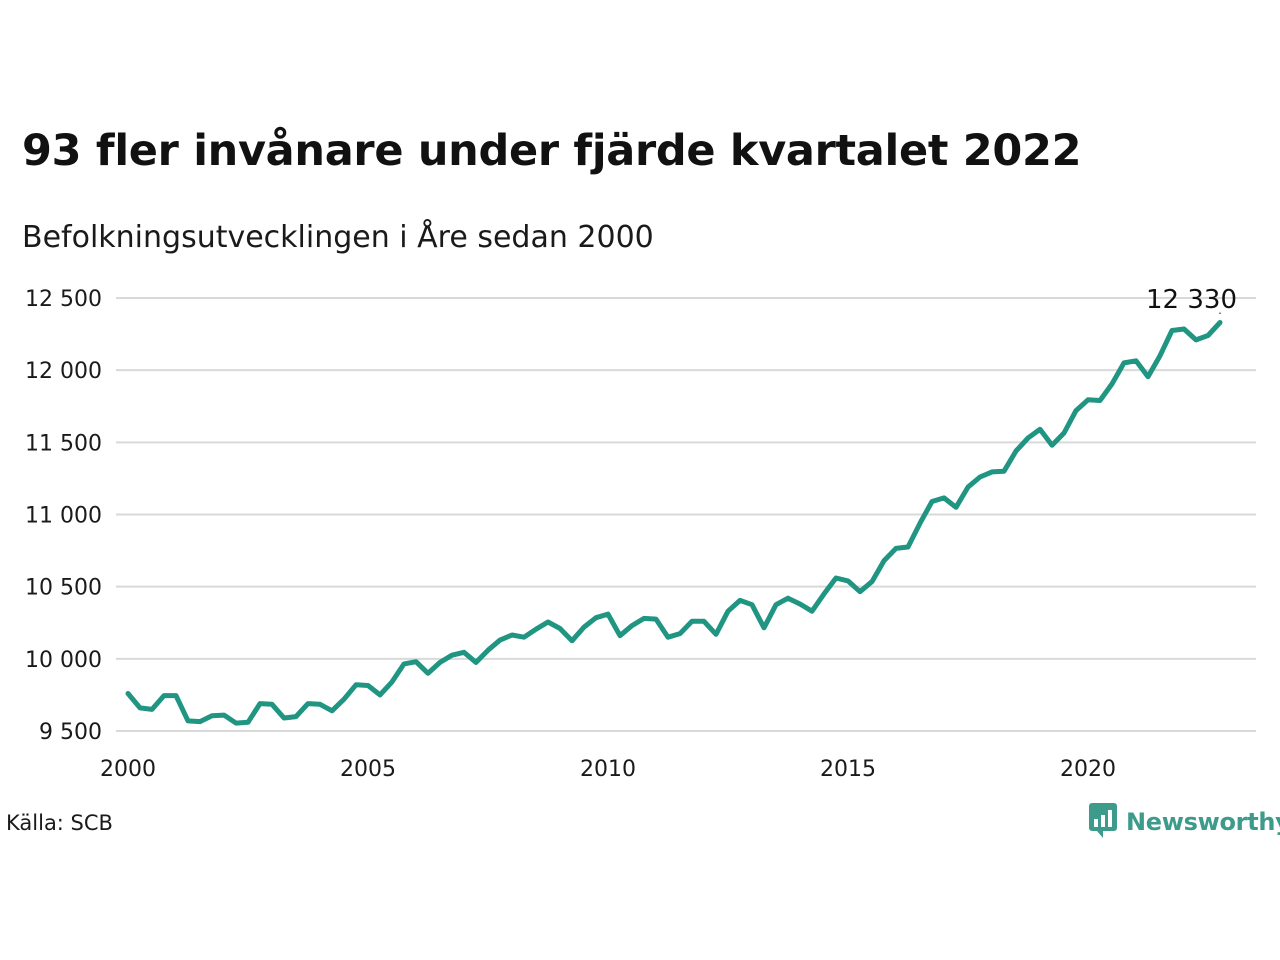  Describe the element at coordinates (63, 299) in the screenshot. I see `y-tick-label: 12 500` at that location.